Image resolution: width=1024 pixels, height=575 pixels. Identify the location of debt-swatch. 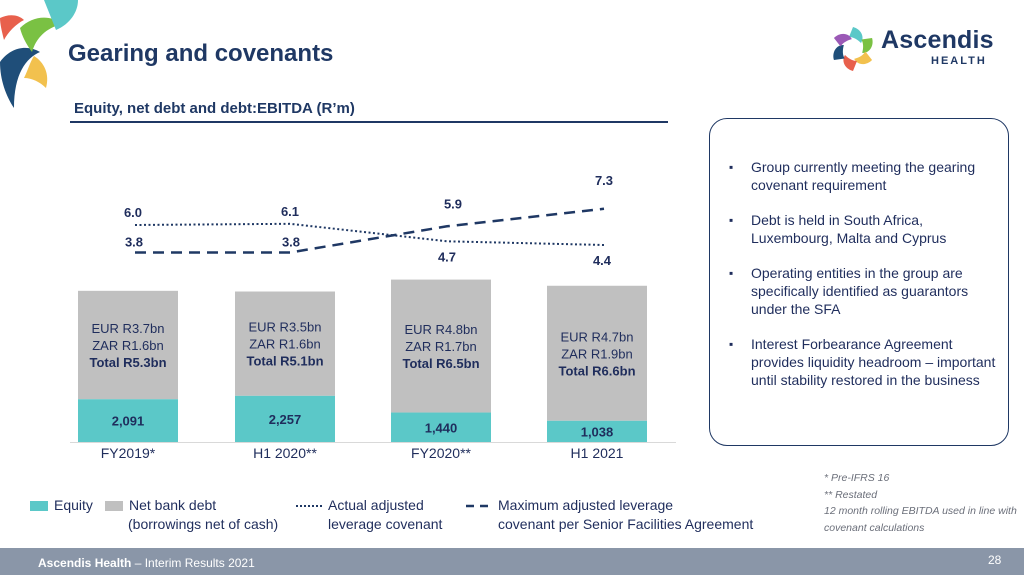
(114, 506).